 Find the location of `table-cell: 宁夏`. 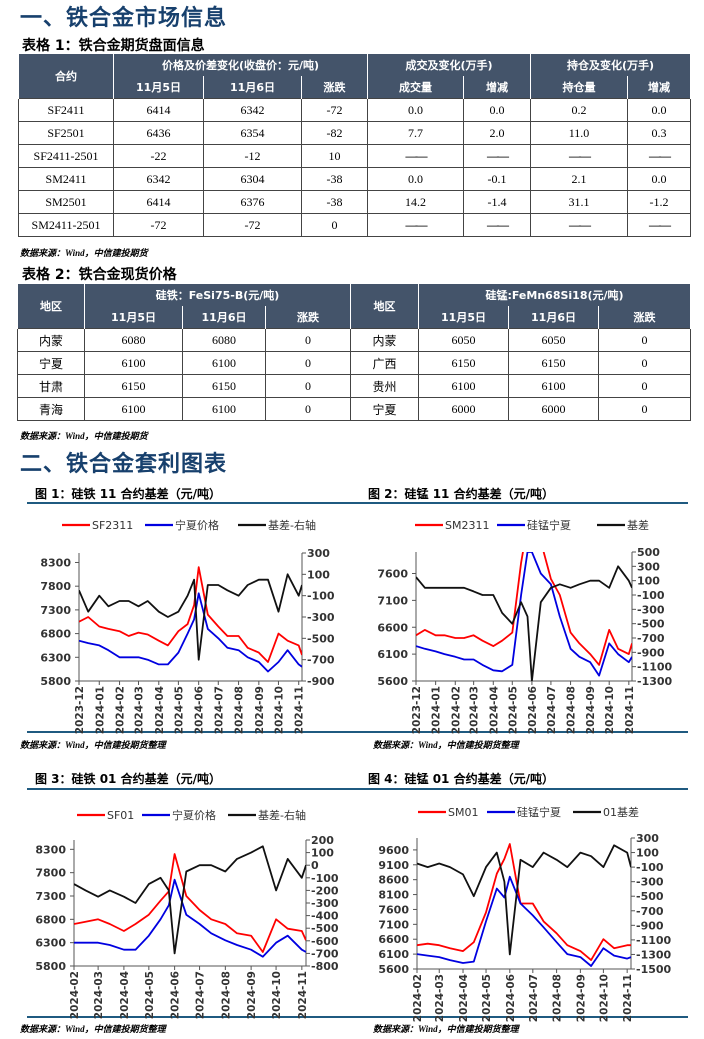

table-cell: 宁夏 is located at coordinates (385, 409).